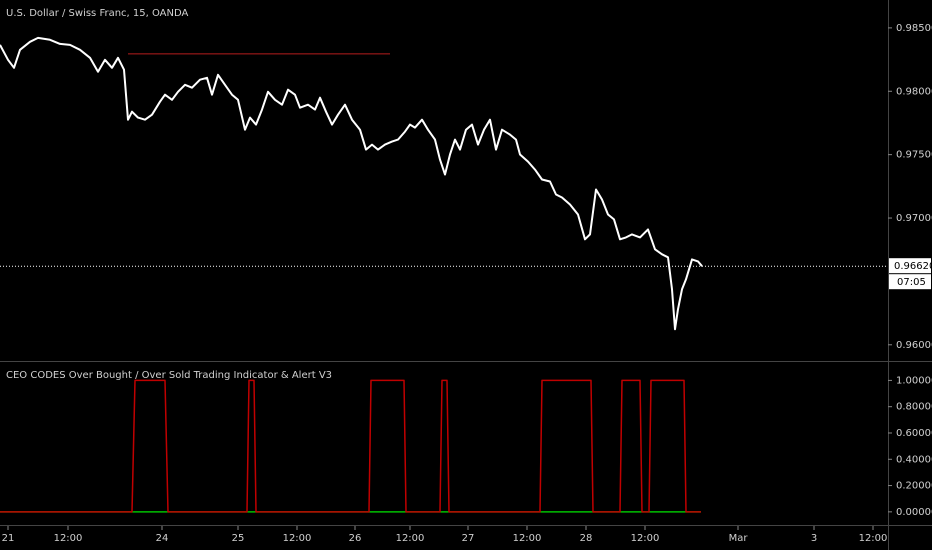 The height and width of the screenshot is (550, 932). Describe the element at coordinates (162, 538) in the screenshot. I see `x-tick-label: 24` at that location.